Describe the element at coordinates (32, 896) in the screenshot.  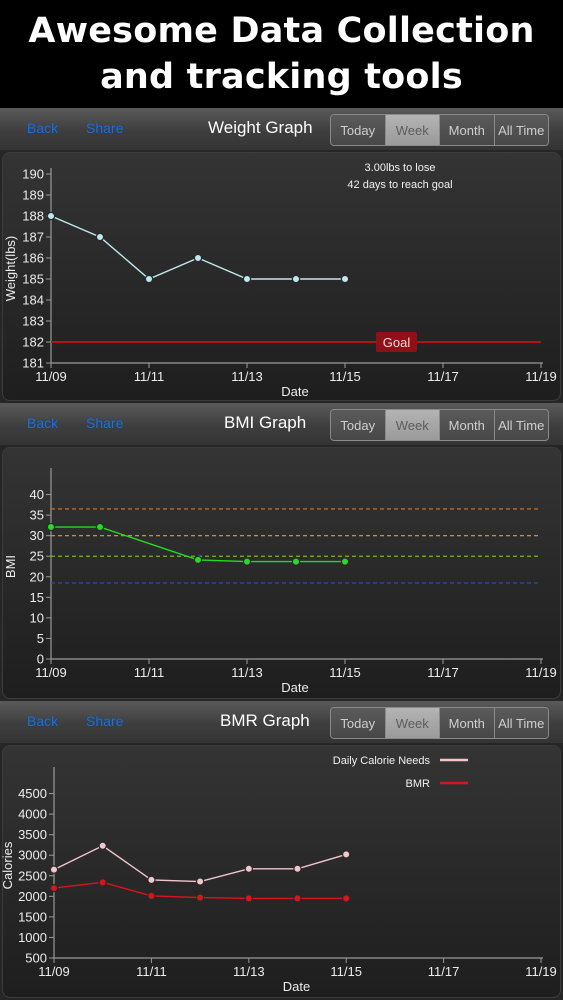
I see `y-tick-label: 2000` at that location.